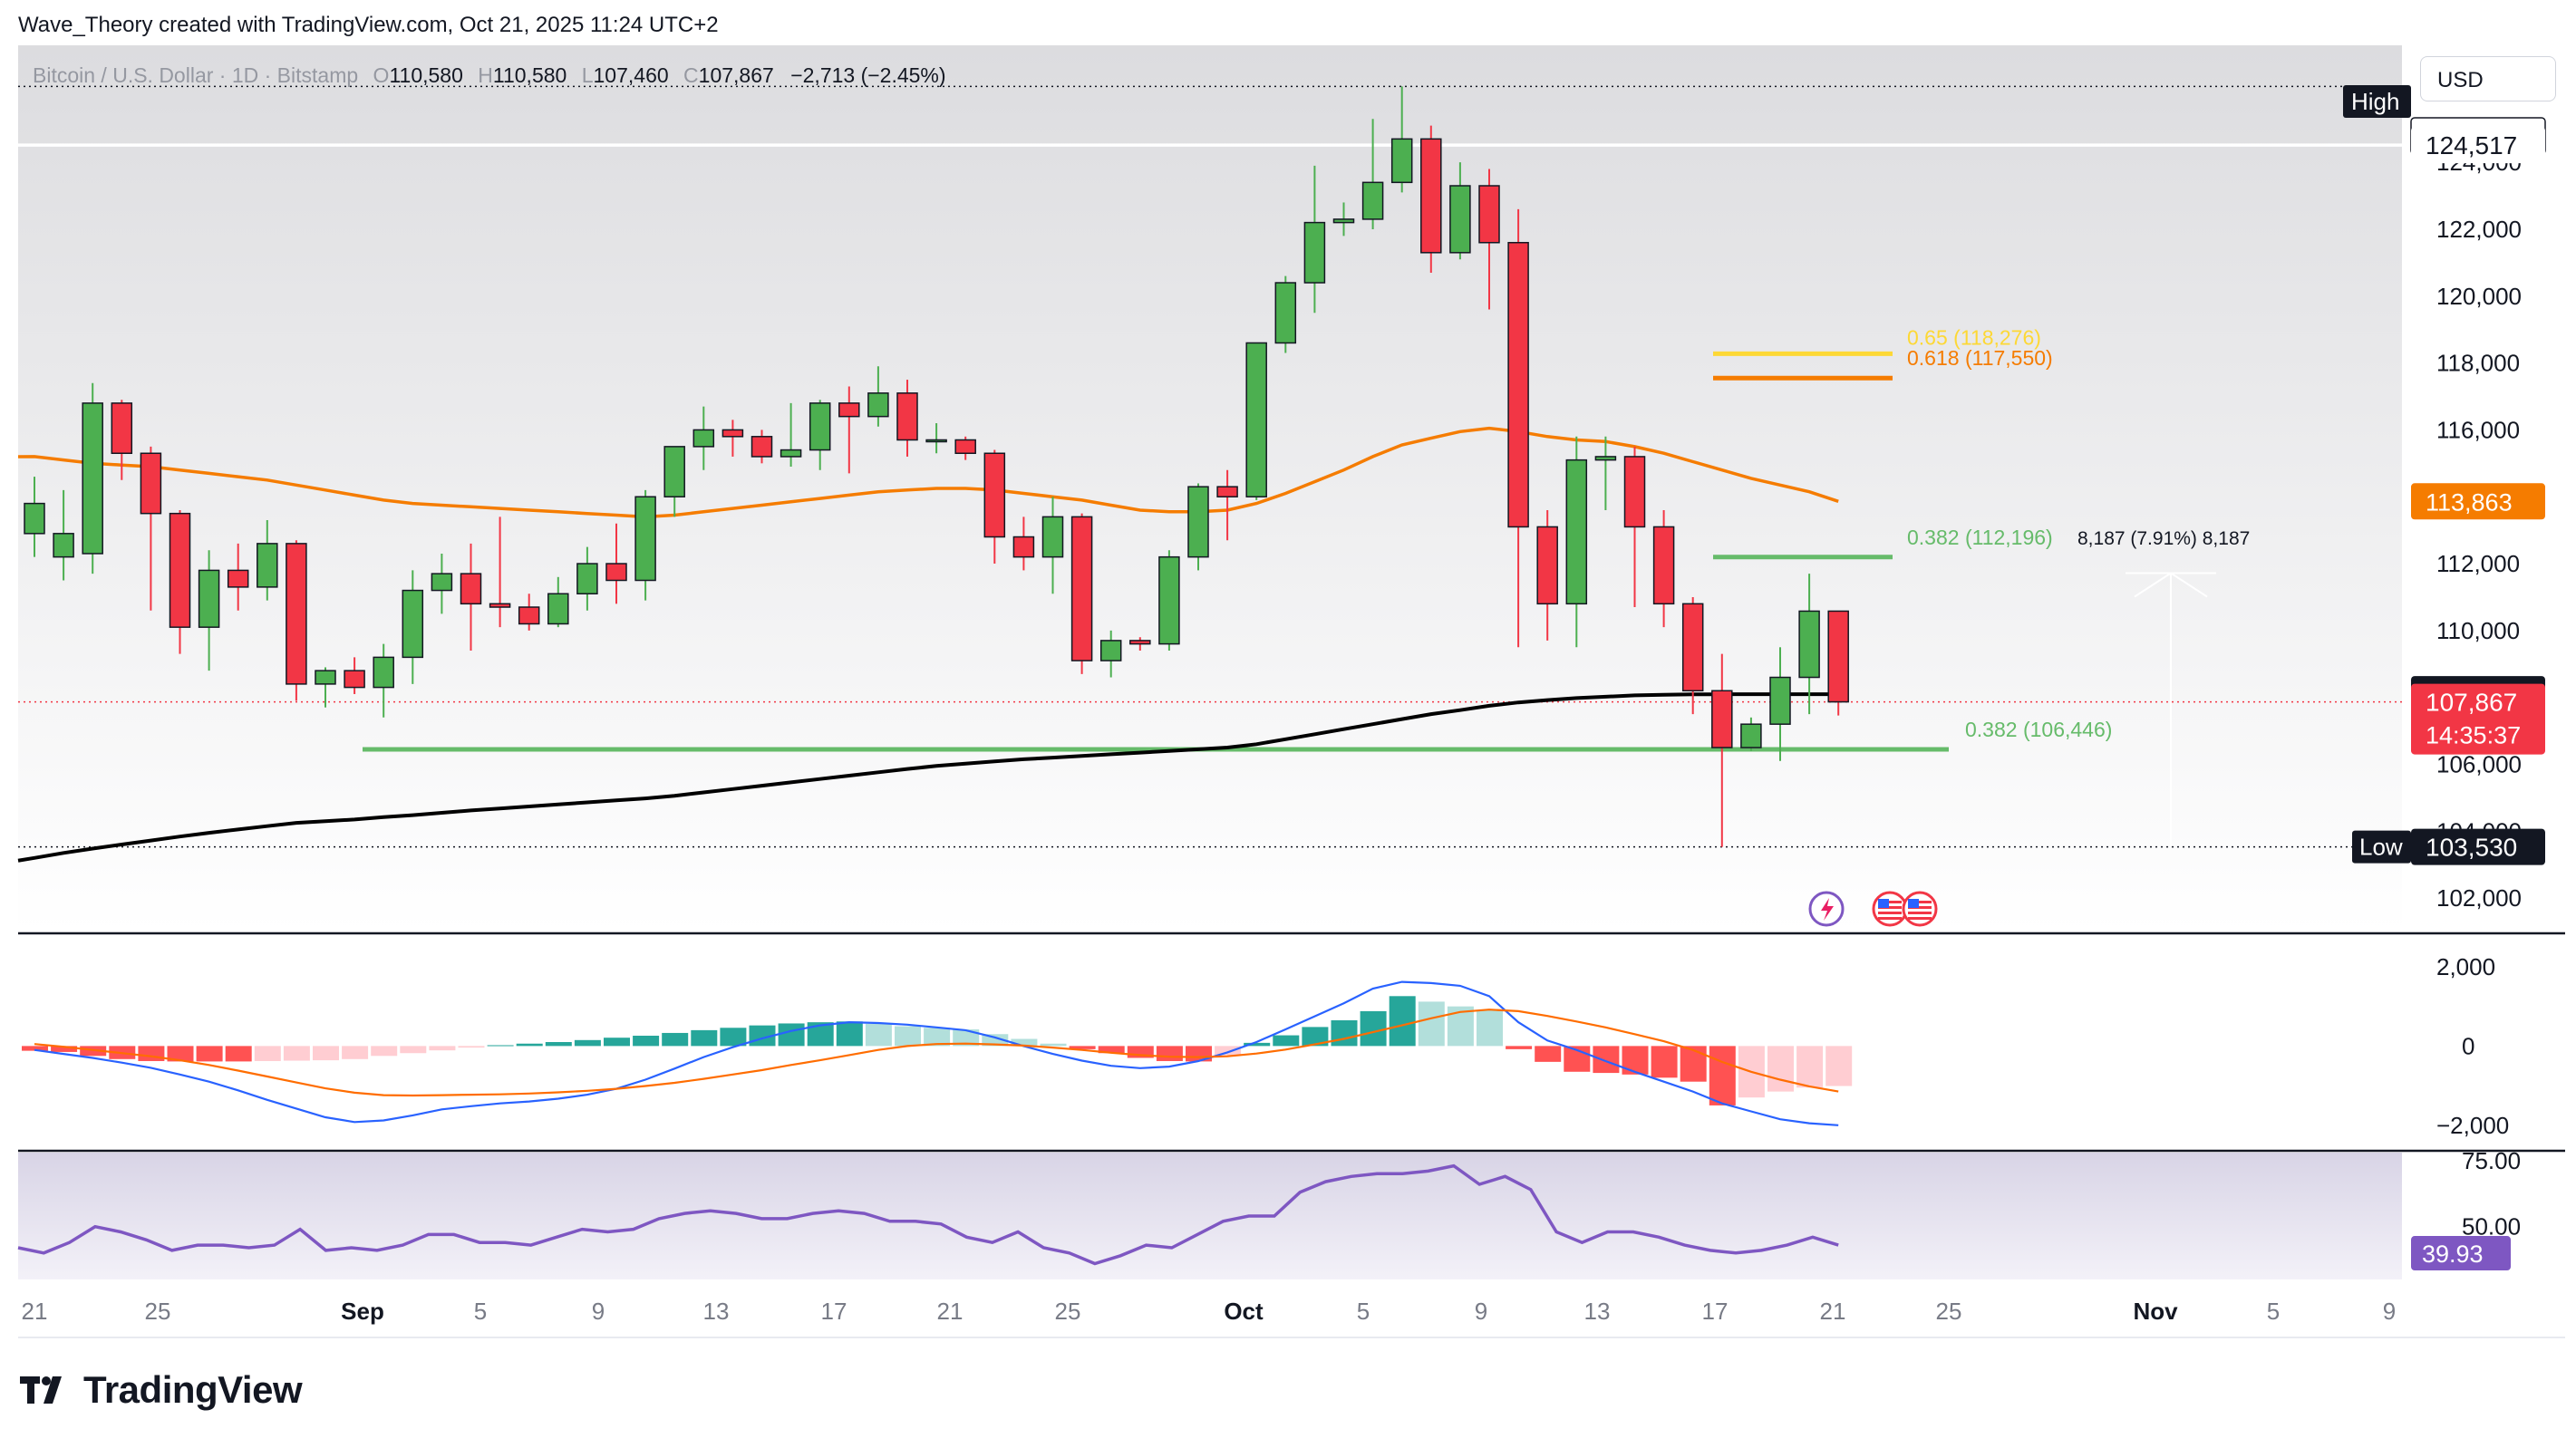 This screenshot has height=1448, width=2576. I want to click on legend-l-label: L, so click(587, 75).